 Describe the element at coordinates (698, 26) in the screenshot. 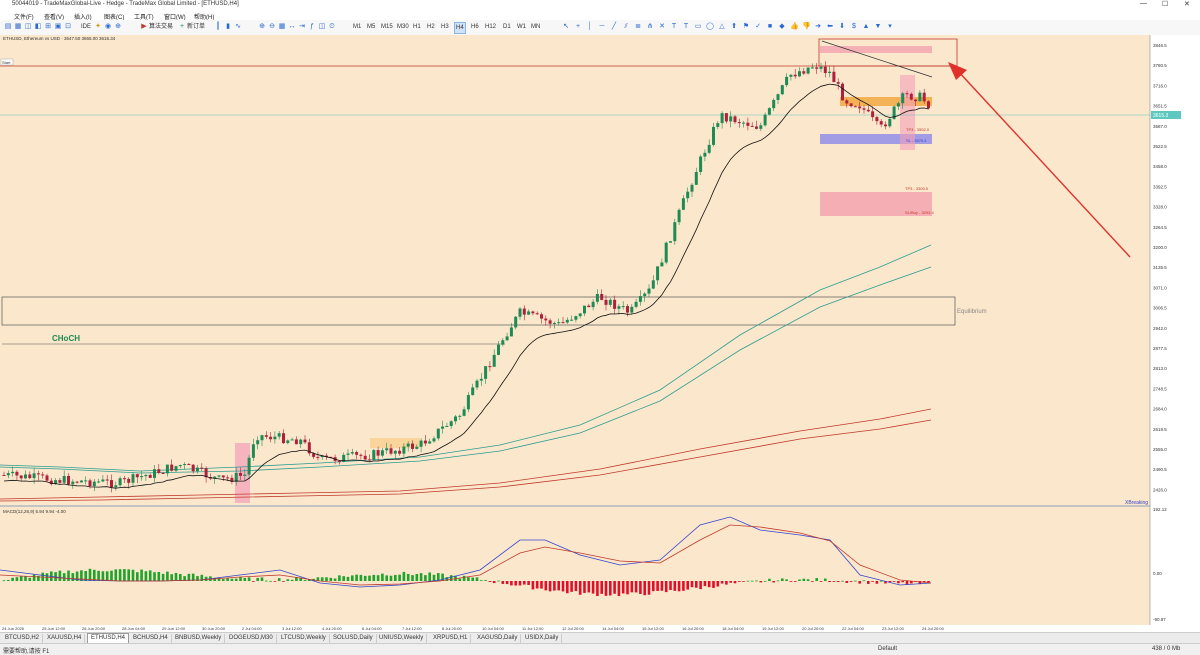

I see `rectangle-icon: ▭` at that location.